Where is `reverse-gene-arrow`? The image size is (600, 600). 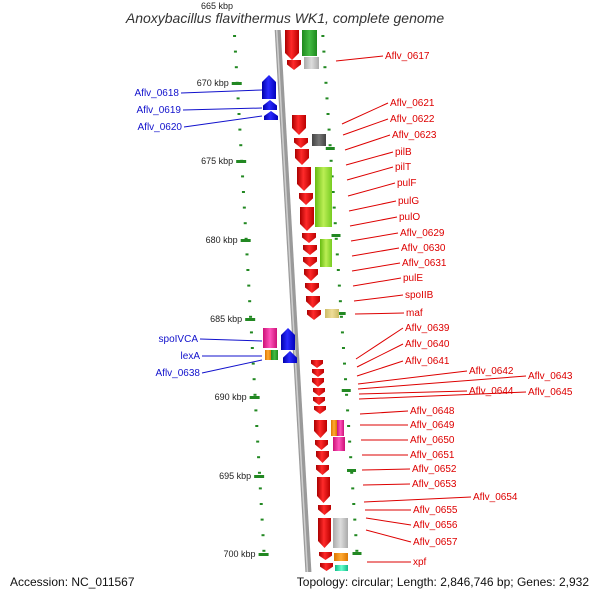 reverse-gene-arrow is located at coordinates (269, 87).